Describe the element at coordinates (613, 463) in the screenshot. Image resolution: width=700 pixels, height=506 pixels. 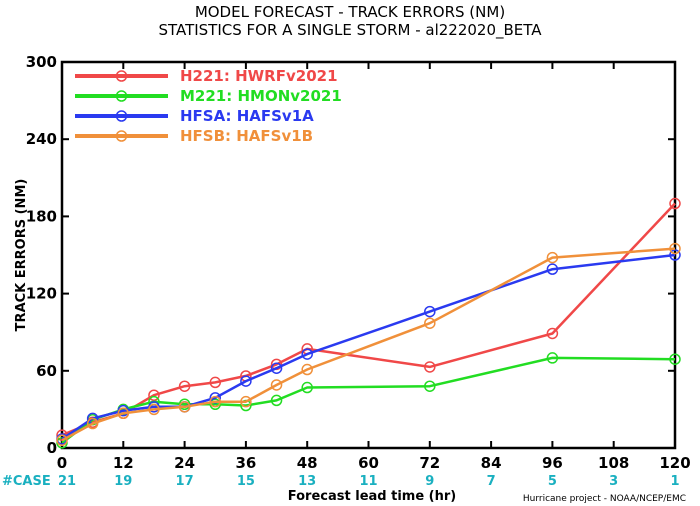
I see `x-tick-label: 108` at that location.